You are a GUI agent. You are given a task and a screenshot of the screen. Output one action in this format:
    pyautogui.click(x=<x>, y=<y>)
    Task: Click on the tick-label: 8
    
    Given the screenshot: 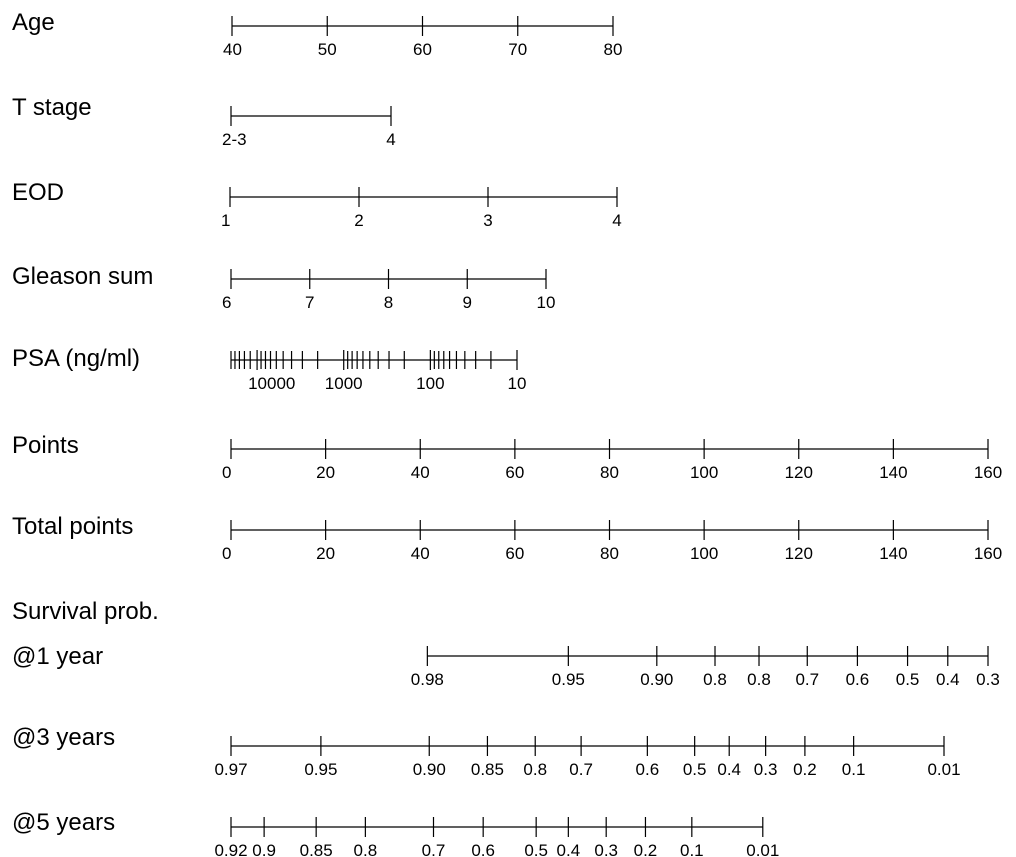 What is the action you would take?
    pyautogui.click(x=388, y=302)
    